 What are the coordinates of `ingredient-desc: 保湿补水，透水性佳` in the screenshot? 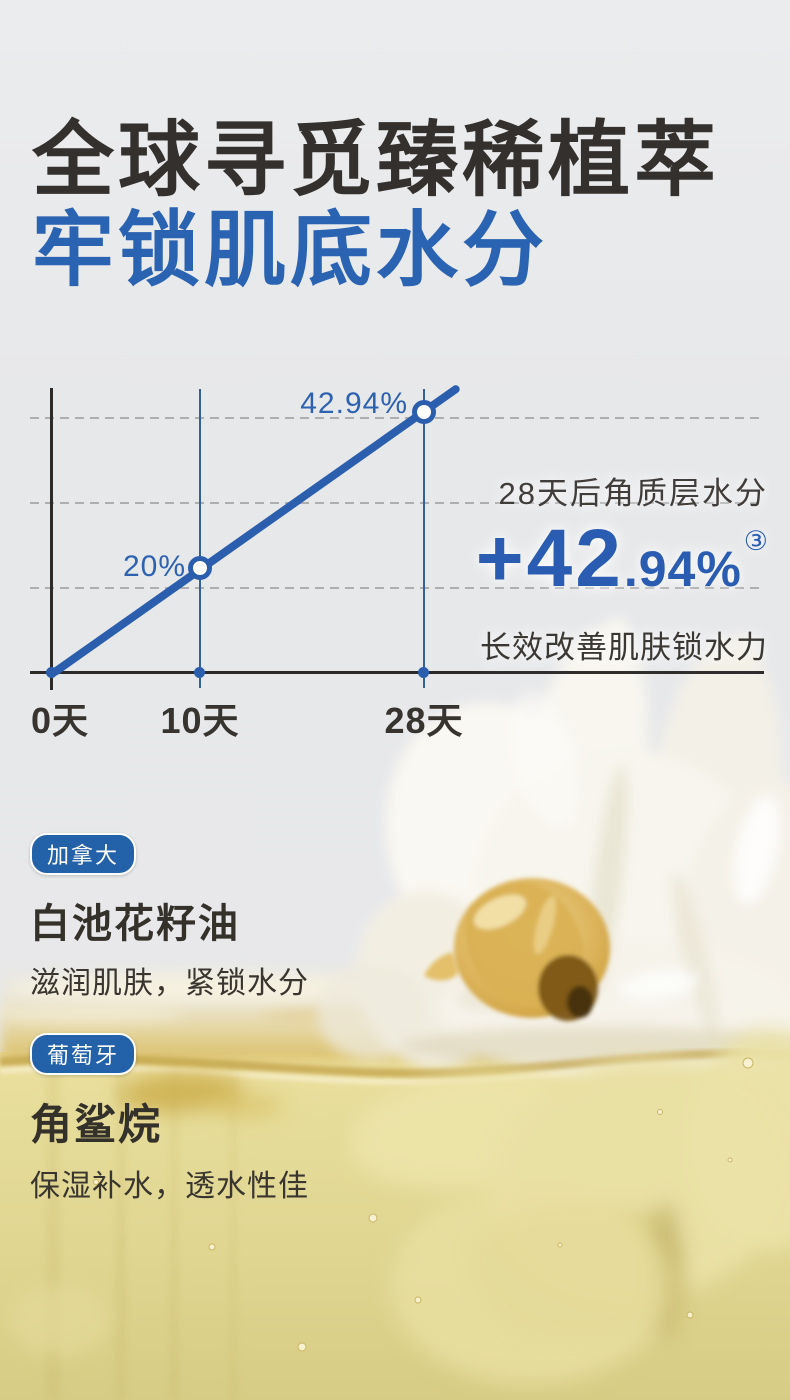 It's located at (169, 1186).